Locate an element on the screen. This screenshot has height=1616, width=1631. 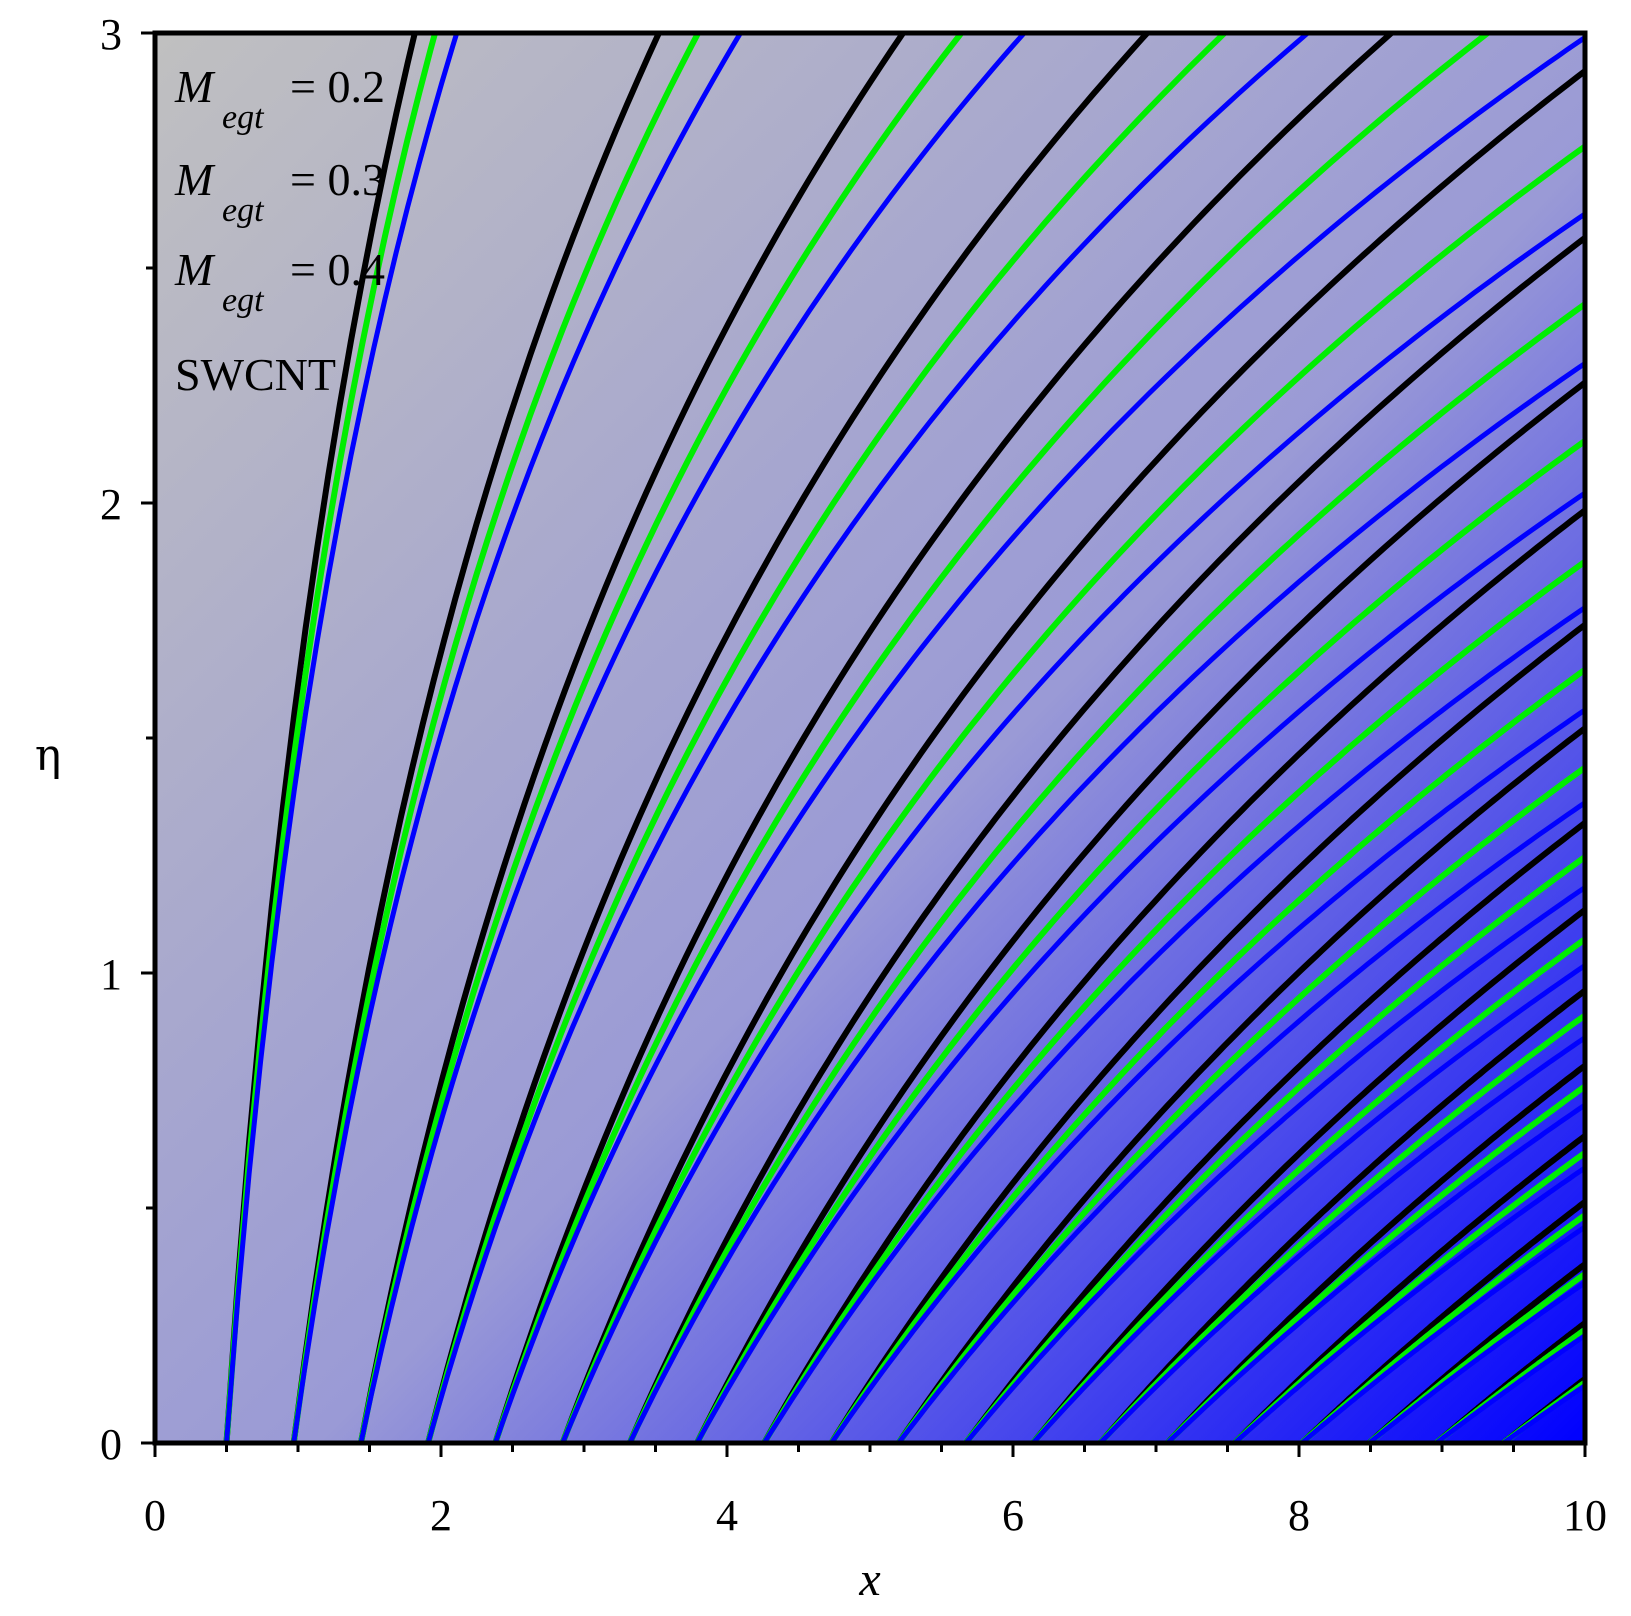
legend-symbol-2: M is located at coordinates (195, 179).